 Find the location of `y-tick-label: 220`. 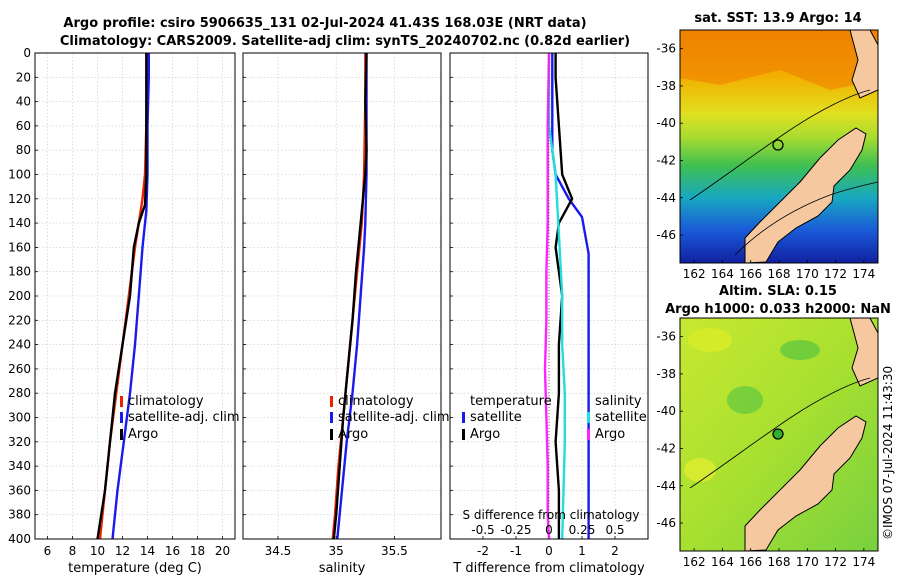

y-tick-label: 220 is located at coordinates (19, 320).